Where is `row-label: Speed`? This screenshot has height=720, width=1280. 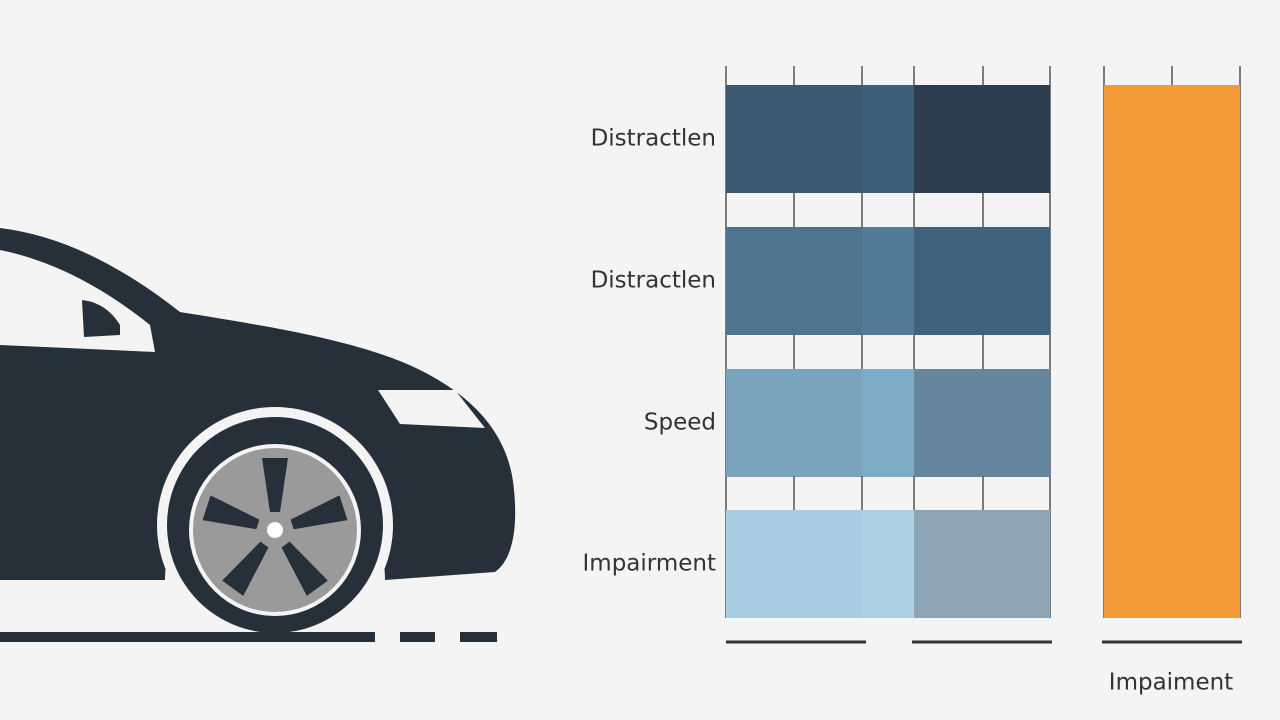 row-label: Speed is located at coordinates (680, 423).